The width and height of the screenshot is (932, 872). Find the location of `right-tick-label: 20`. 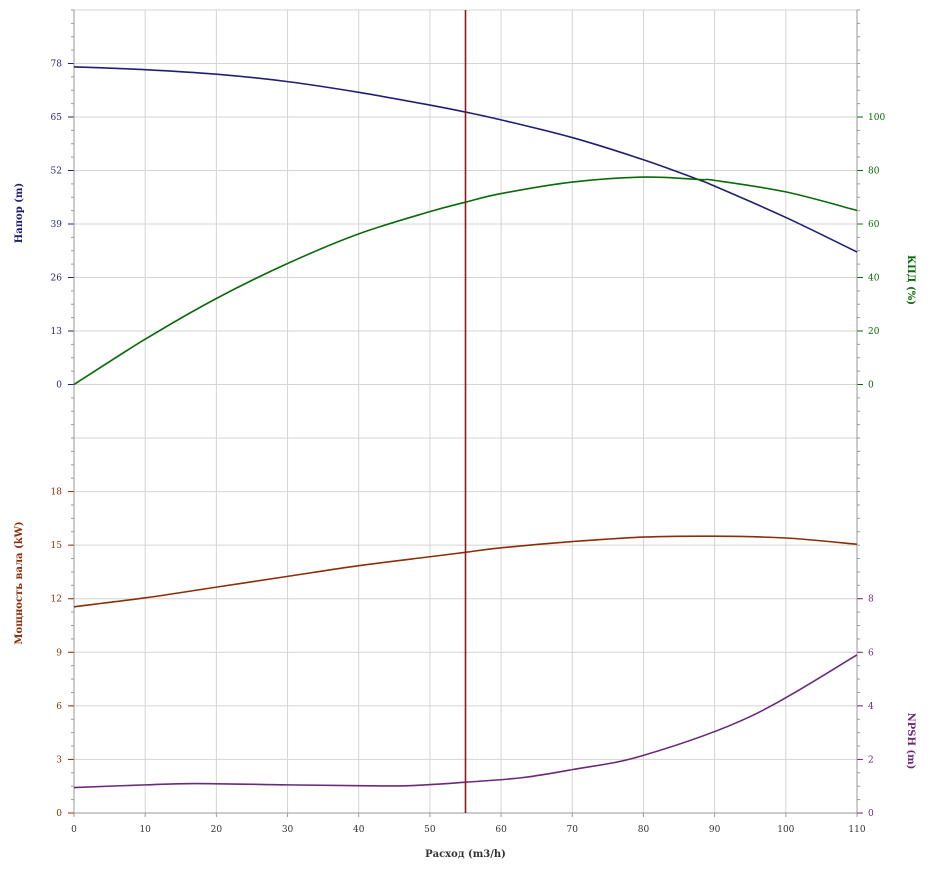

right-tick-label: 20 is located at coordinates (874, 332).